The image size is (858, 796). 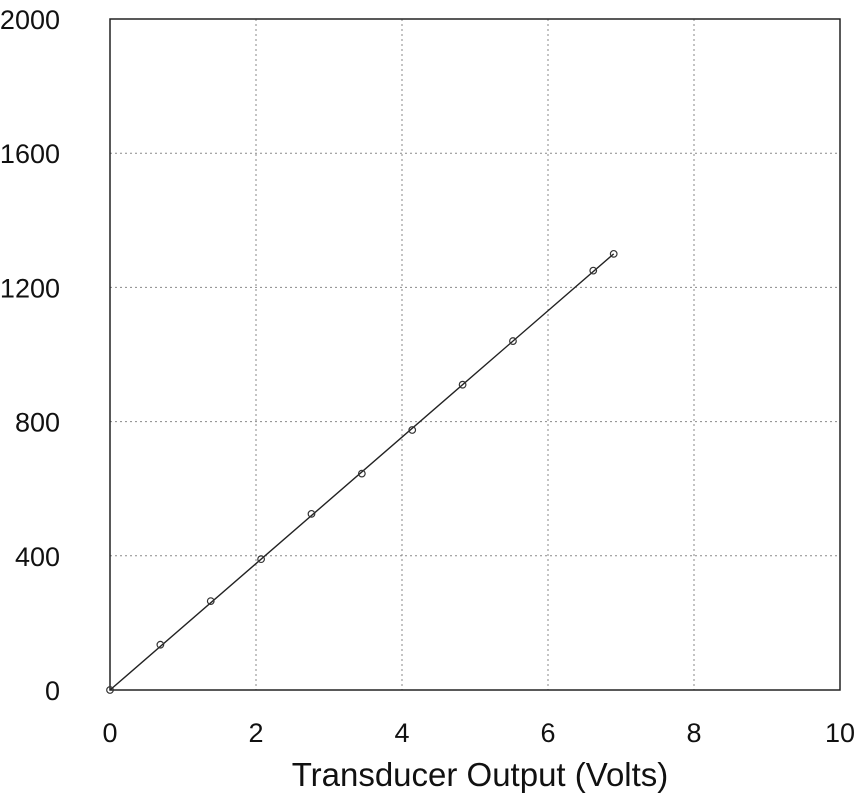 I want to click on x-tick-label-6: 6, so click(x=547, y=733).